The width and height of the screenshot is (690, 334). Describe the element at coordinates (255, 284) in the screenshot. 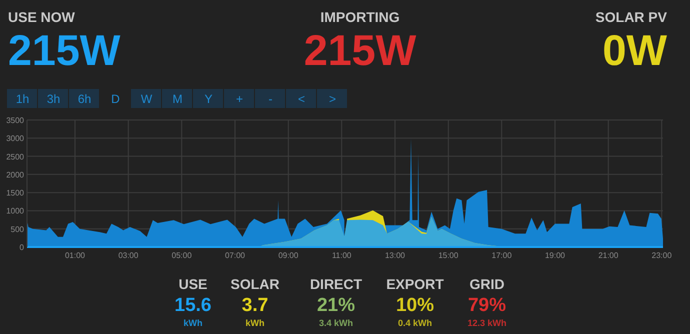

I see `text: SOLAR` at that location.